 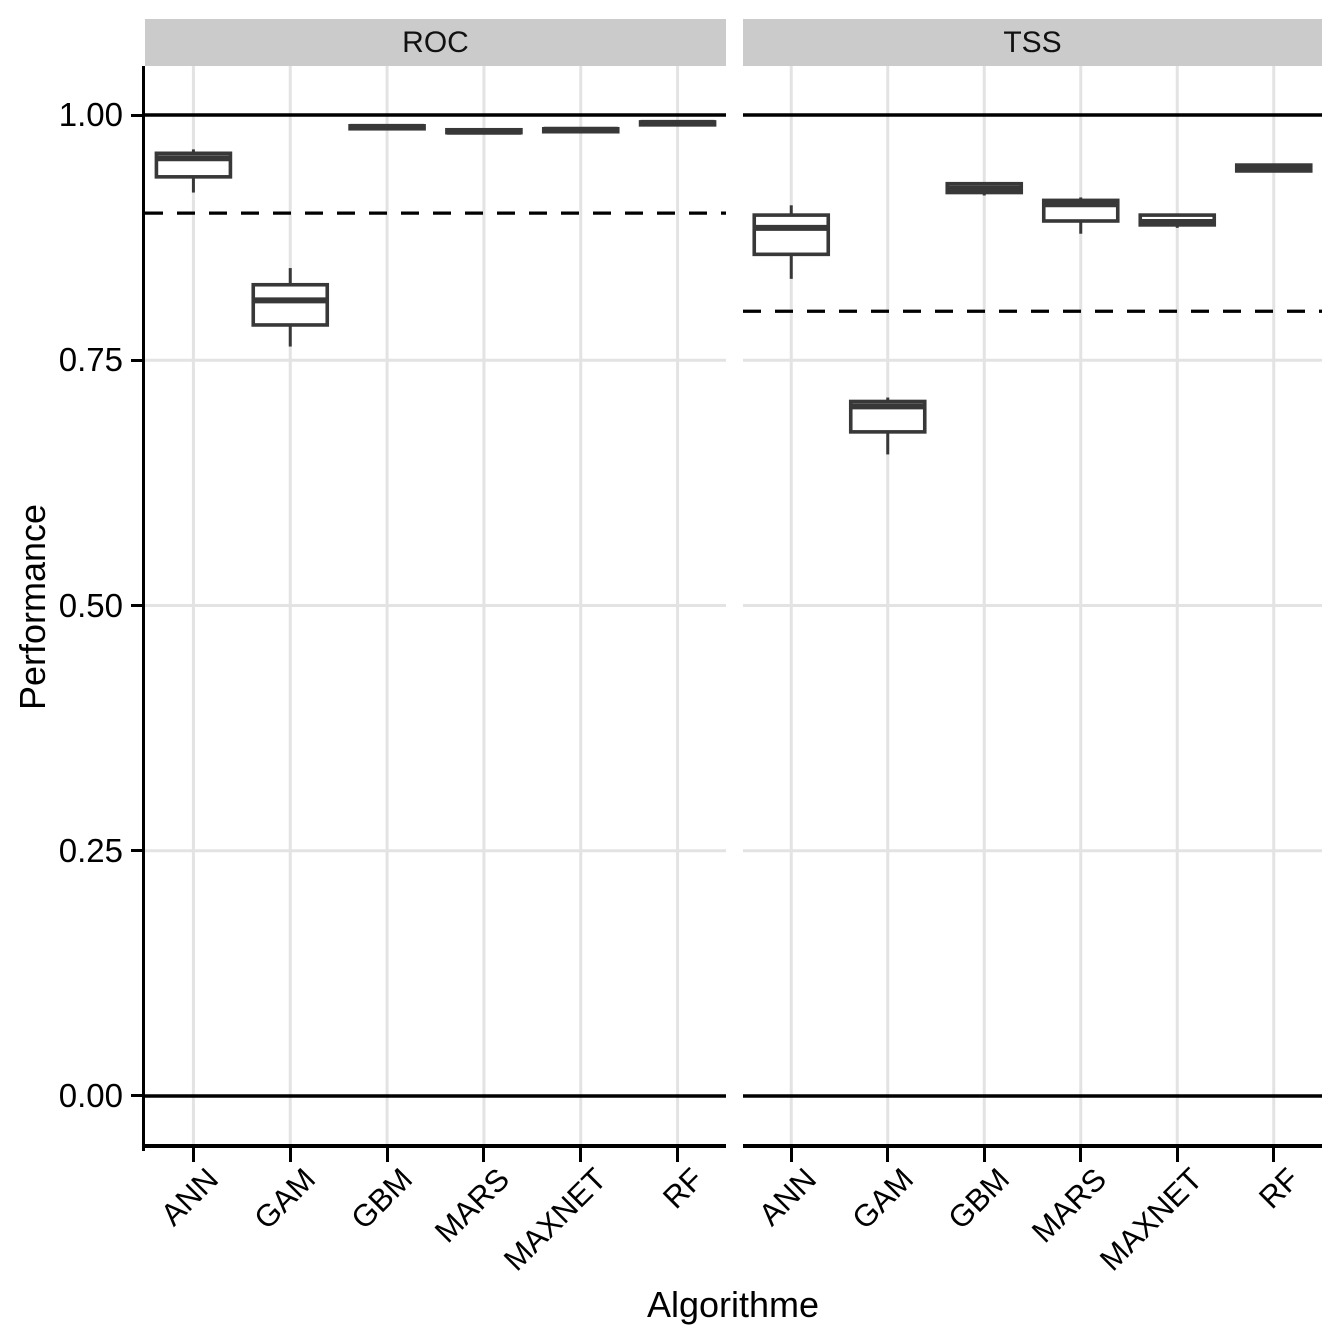 What do you see at coordinates (733, 1304) in the screenshot?
I see `x-axis-title: Algorithme` at bounding box center [733, 1304].